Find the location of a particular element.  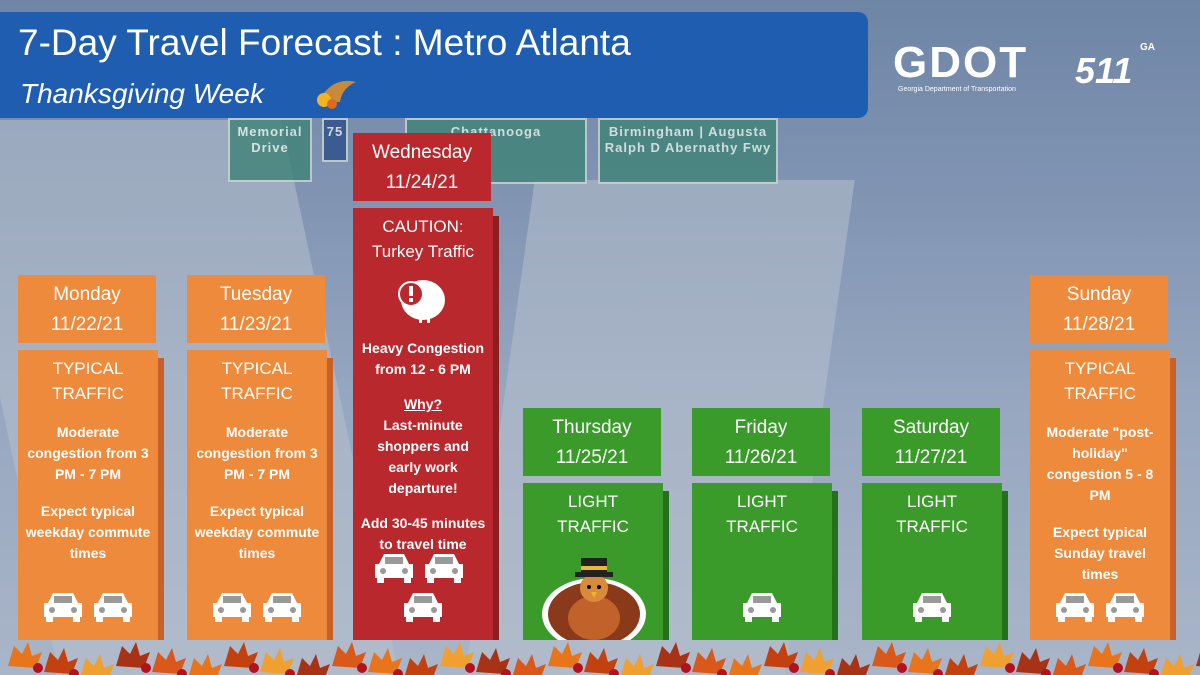

day-header: Thursday 11/25/21 is located at coordinates (592, 442).